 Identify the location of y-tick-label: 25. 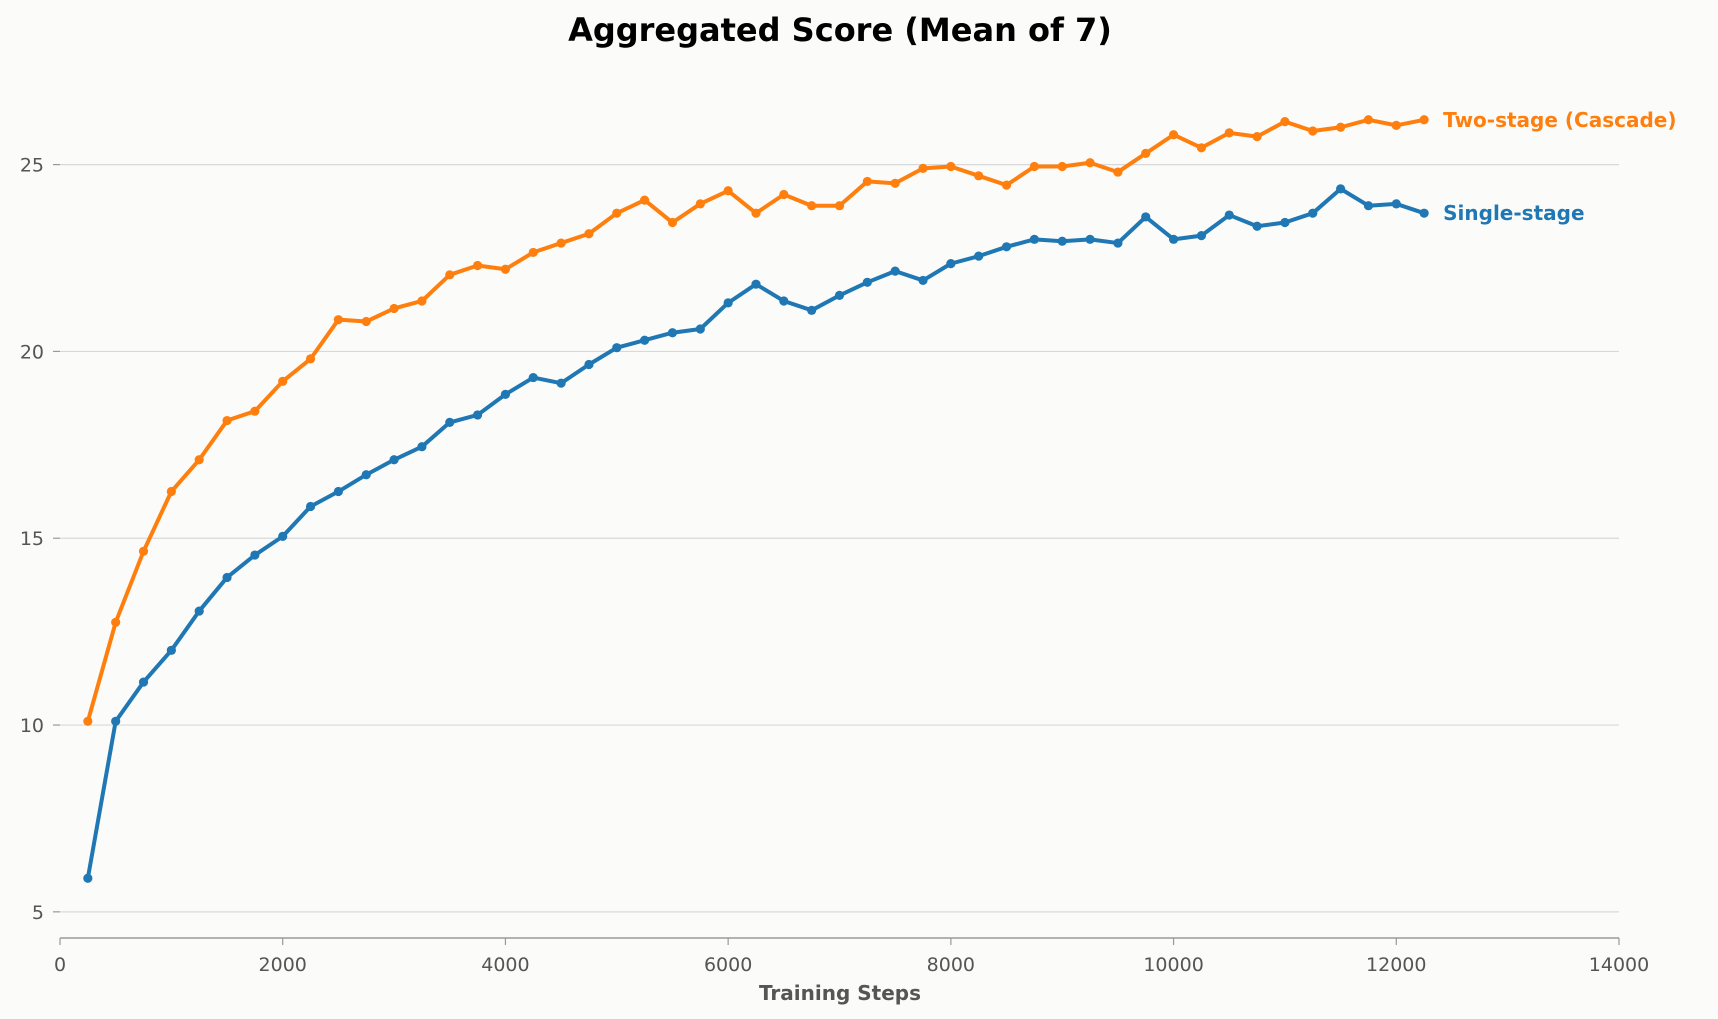
(32, 166).